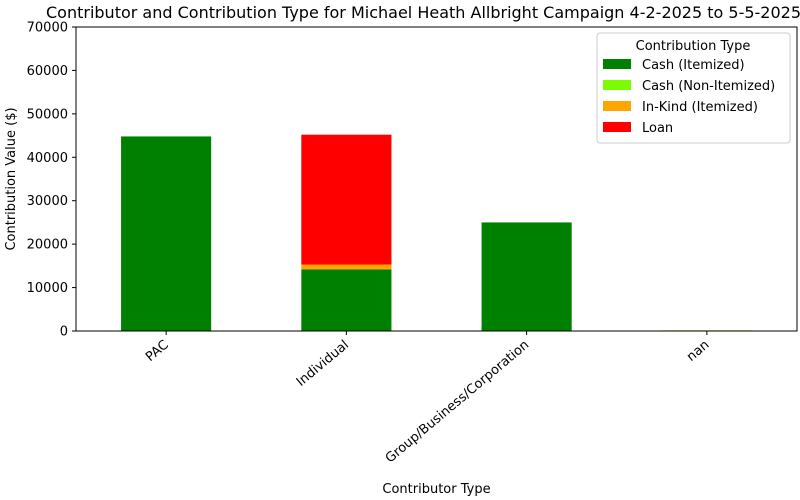 The height and width of the screenshot is (500, 800). What do you see at coordinates (51, 180) in the screenshot?
I see `y-axis-ticks: 0 10000 20000 30000 40000 50000 60000 70000` at bounding box center [51, 180].